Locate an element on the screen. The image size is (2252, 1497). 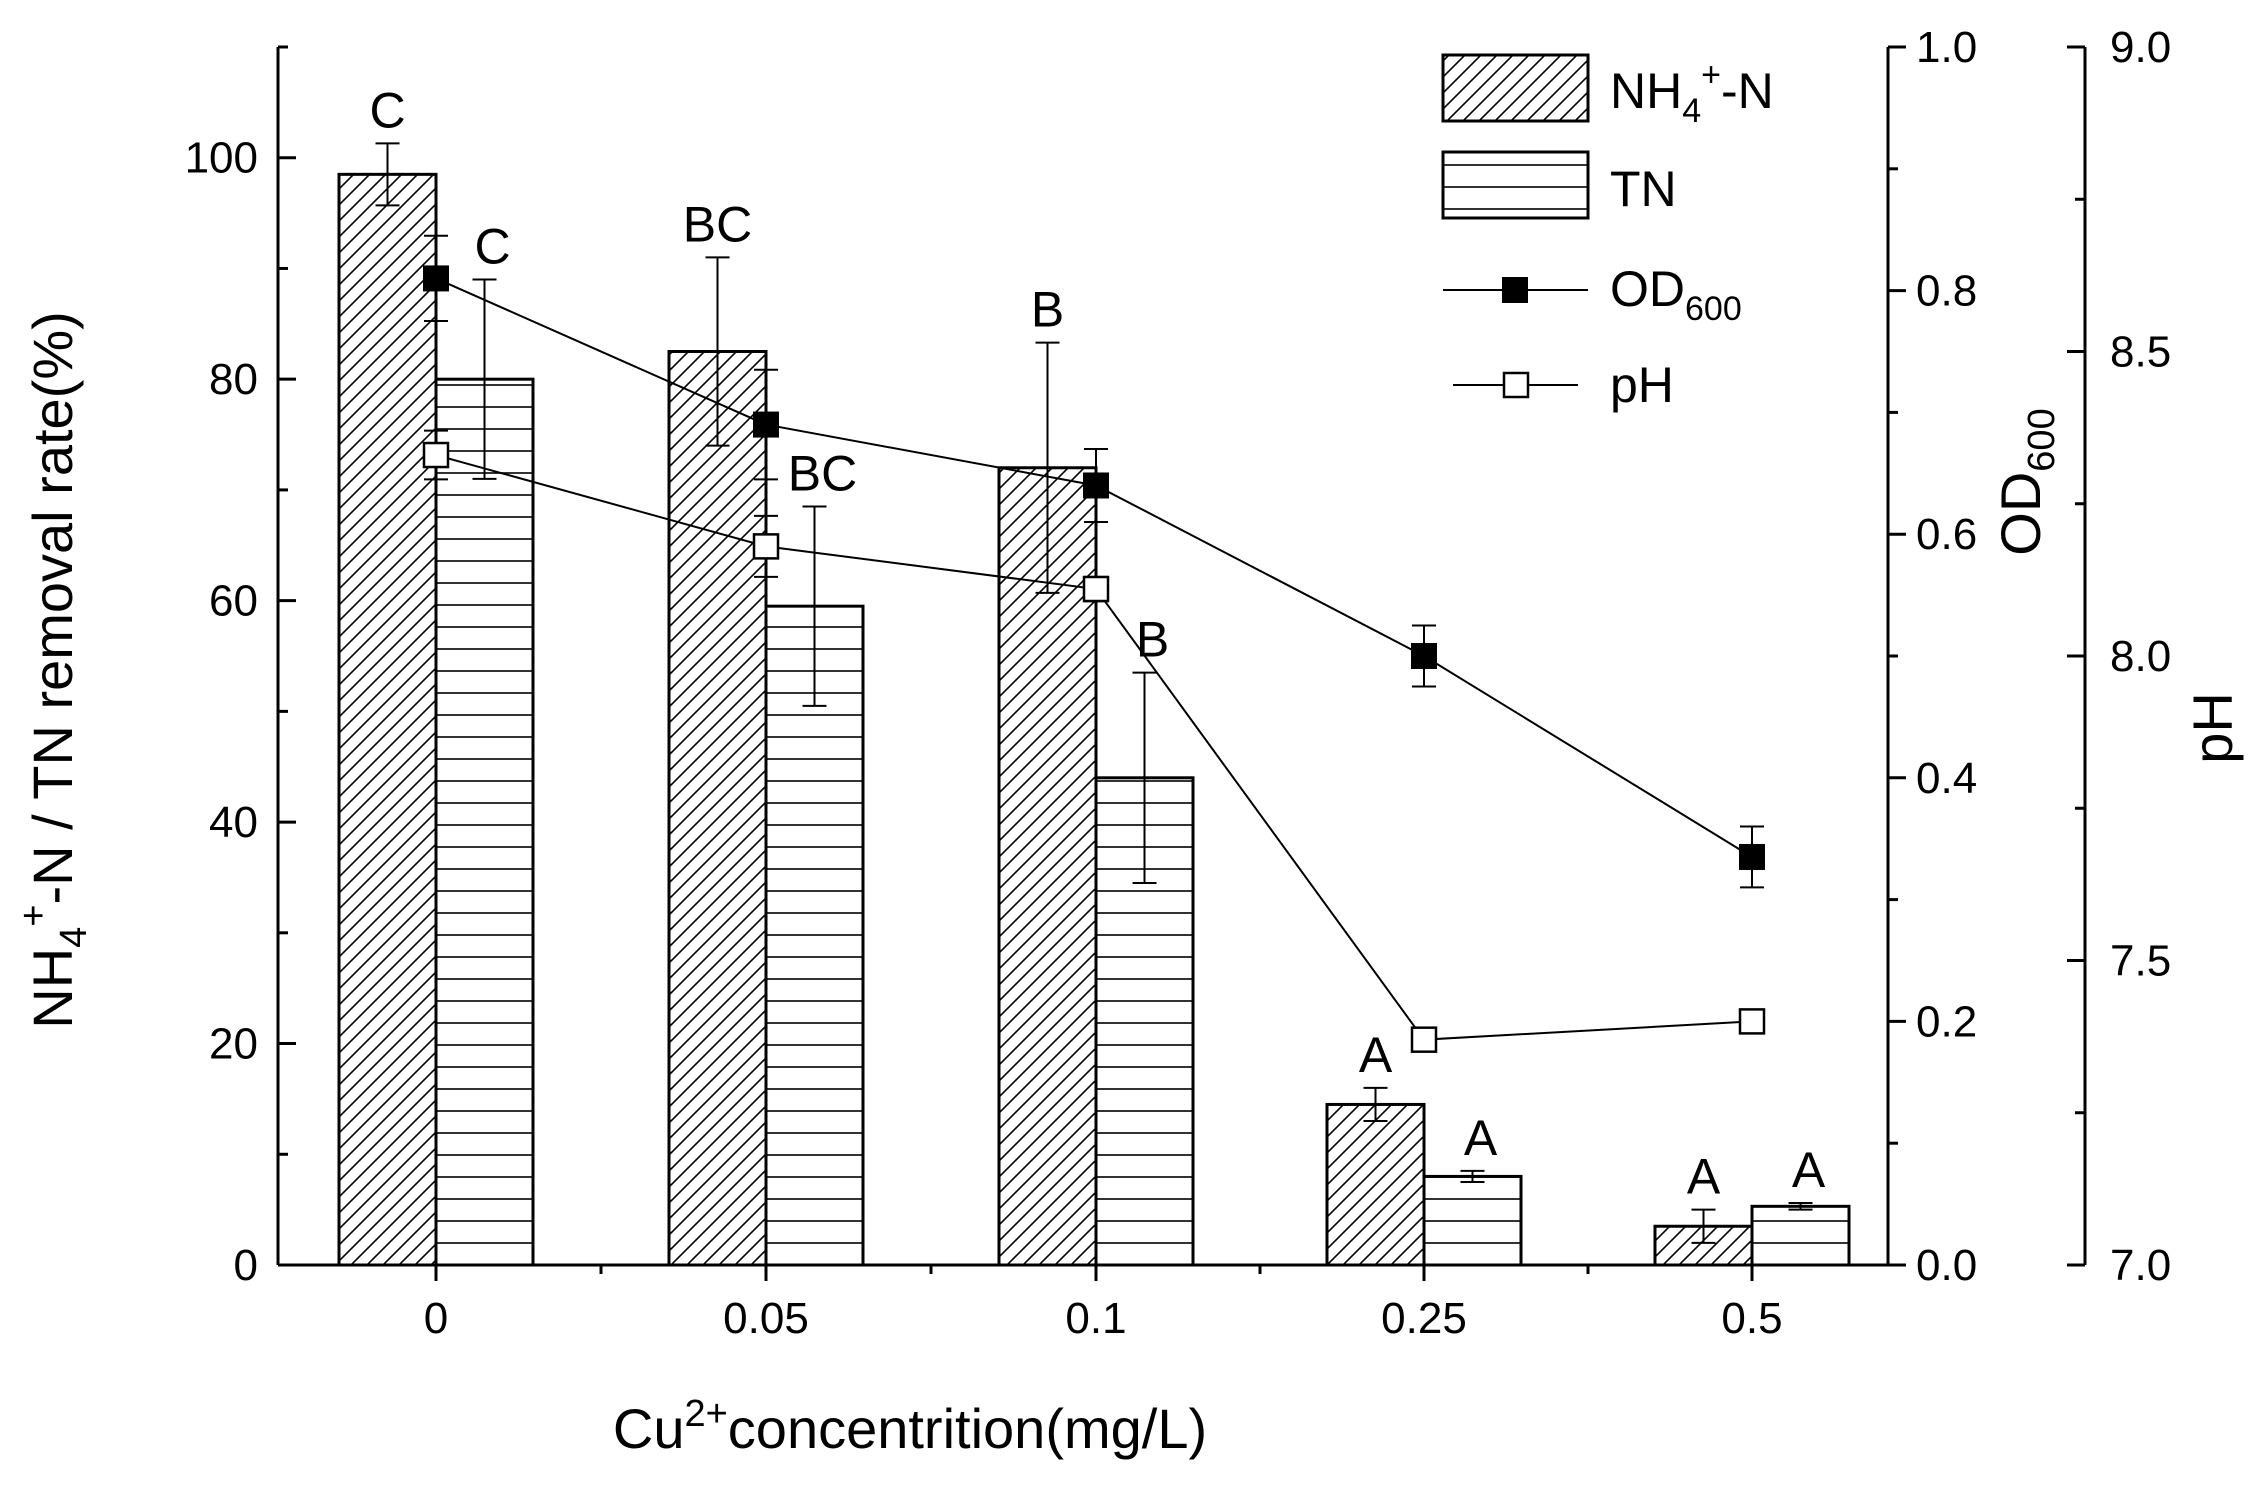
od-tick-label: 0.4 is located at coordinates (1946, 778).